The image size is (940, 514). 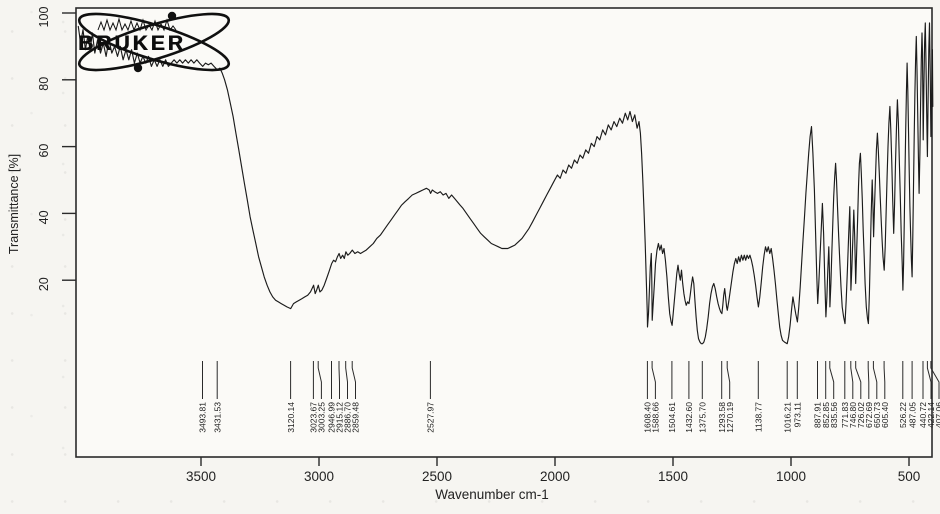 I want to click on peak-label: 1375.70, so click(x=703, y=417).